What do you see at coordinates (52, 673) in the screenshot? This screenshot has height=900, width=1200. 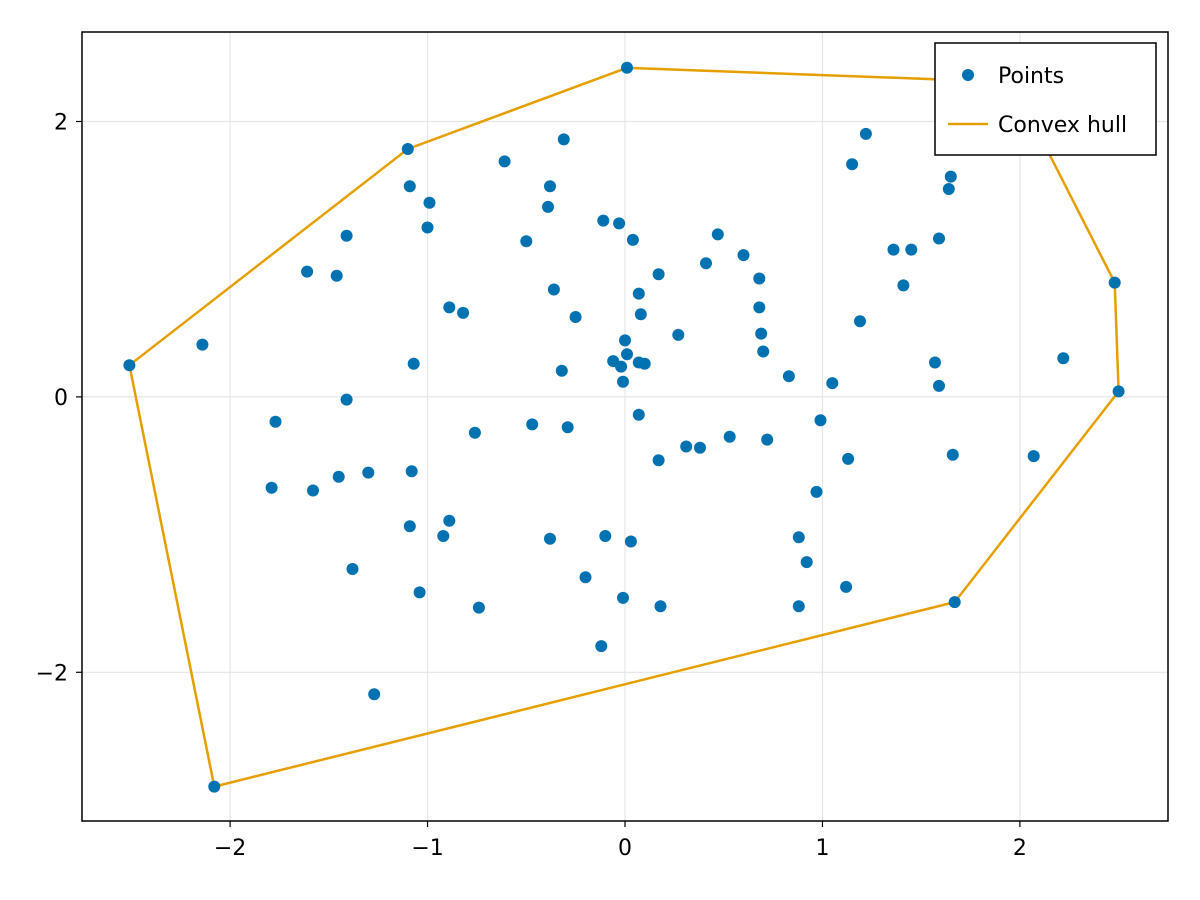 I see `y-tick-label: −2` at bounding box center [52, 673].